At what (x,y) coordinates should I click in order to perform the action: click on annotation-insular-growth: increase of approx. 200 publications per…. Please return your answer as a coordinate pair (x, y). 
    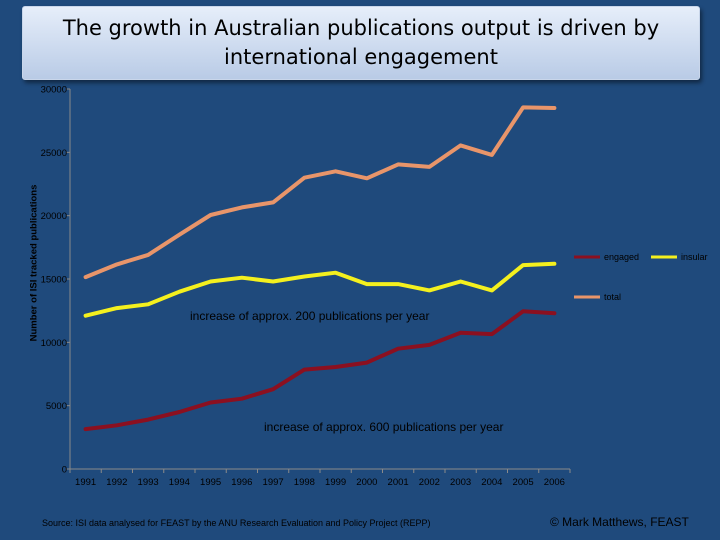
    Looking at the image, I should click on (310, 316).